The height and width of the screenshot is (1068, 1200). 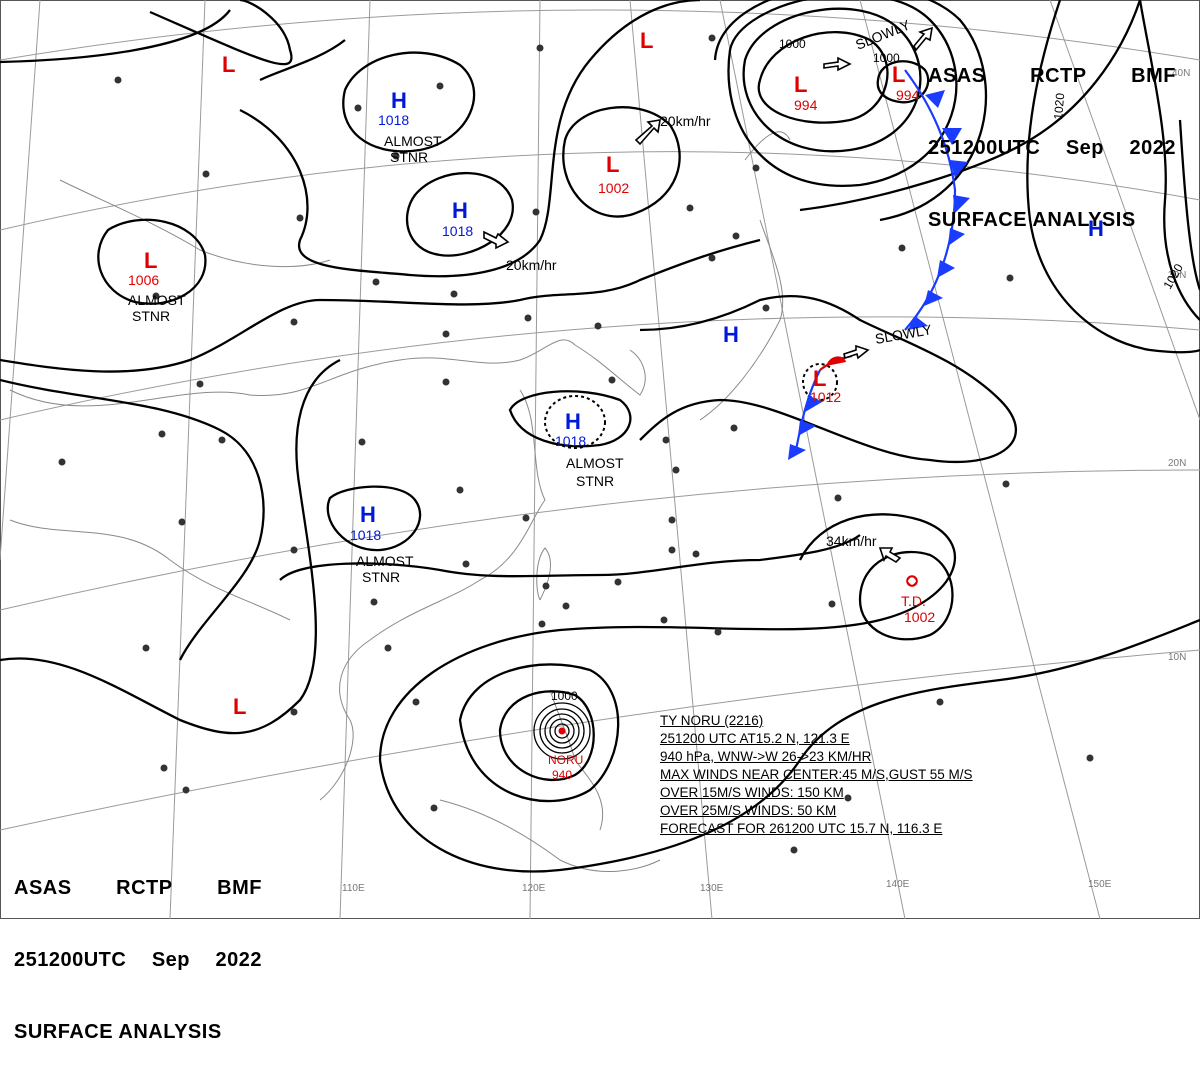 I want to click on speed-label: 20km/hr, so click(x=685, y=121).